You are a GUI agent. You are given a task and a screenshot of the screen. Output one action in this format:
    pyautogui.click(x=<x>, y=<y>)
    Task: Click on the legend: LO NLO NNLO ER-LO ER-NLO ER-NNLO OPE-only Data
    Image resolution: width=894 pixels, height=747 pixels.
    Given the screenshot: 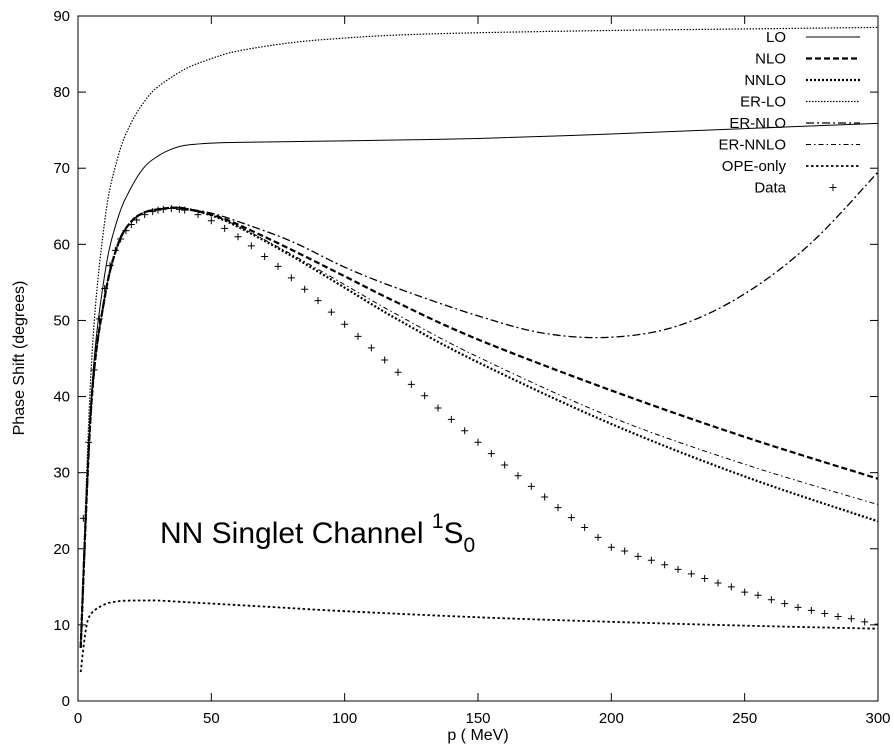 What is the action you would take?
    pyautogui.click(x=789, y=113)
    